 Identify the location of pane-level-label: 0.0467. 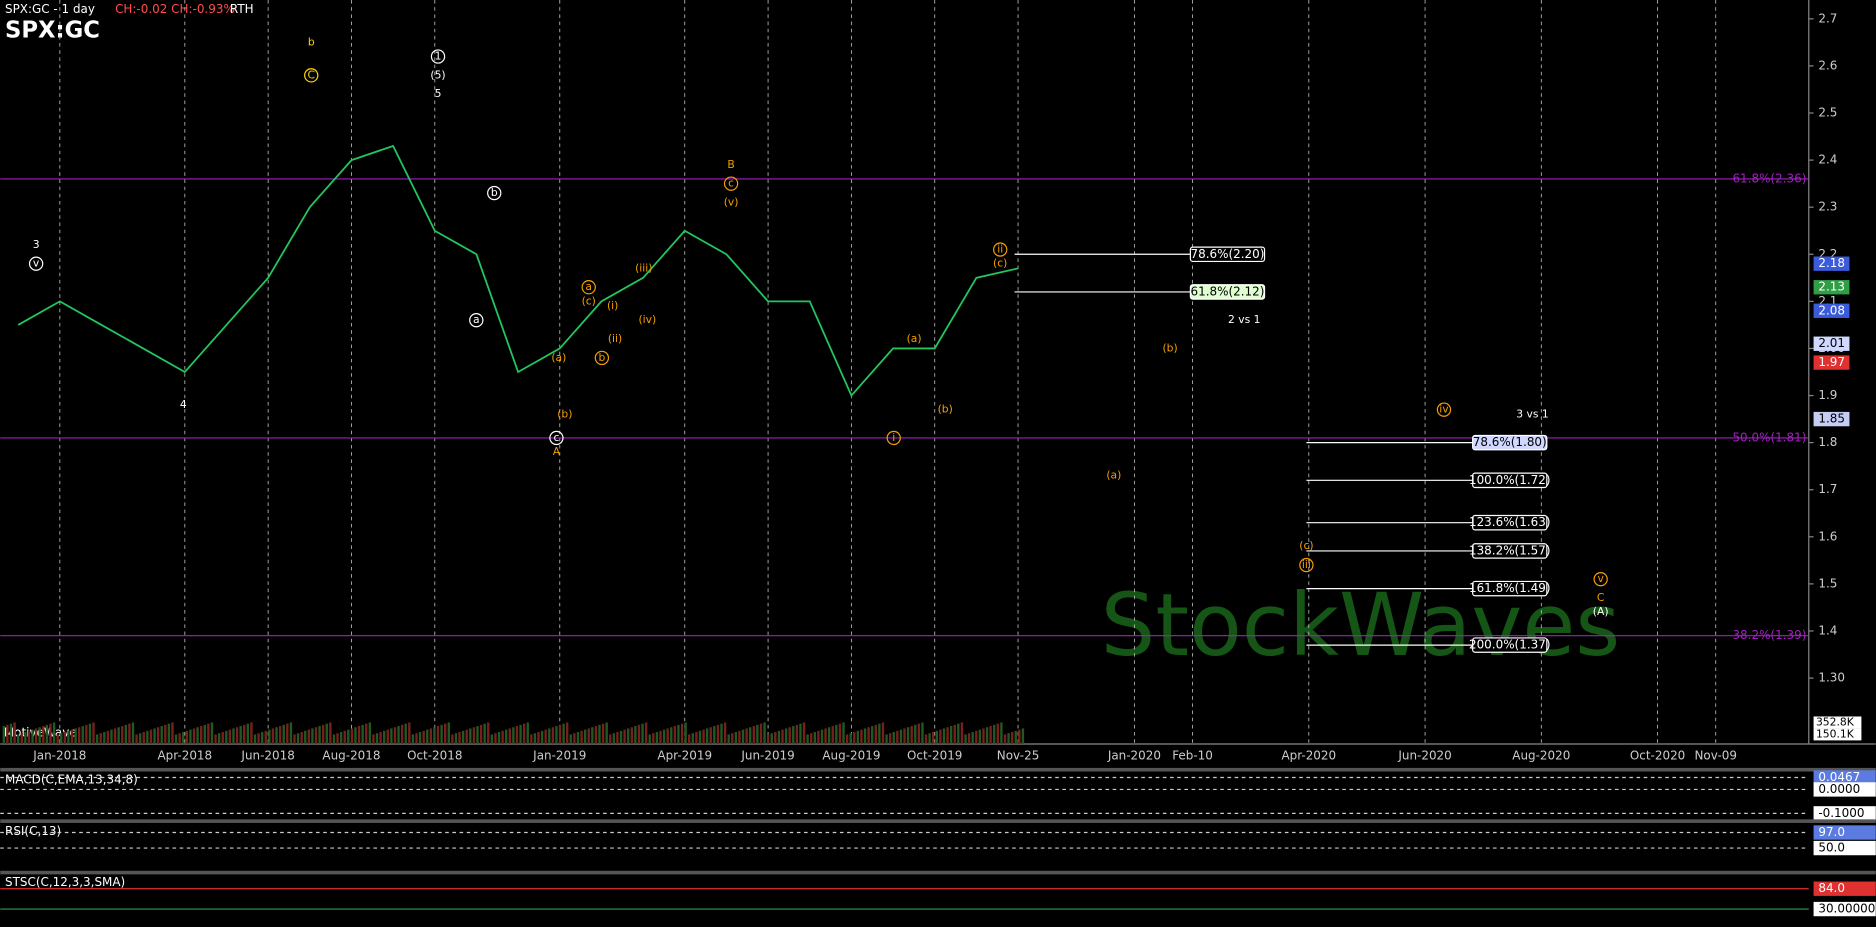
(1839, 777).